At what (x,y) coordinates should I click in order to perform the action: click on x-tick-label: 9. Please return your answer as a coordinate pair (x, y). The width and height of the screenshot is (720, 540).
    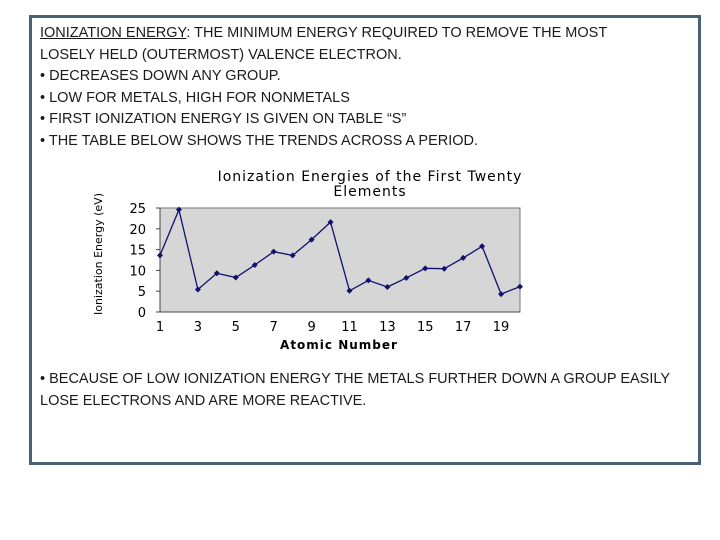
    Looking at the image, I should click on (311, 327).